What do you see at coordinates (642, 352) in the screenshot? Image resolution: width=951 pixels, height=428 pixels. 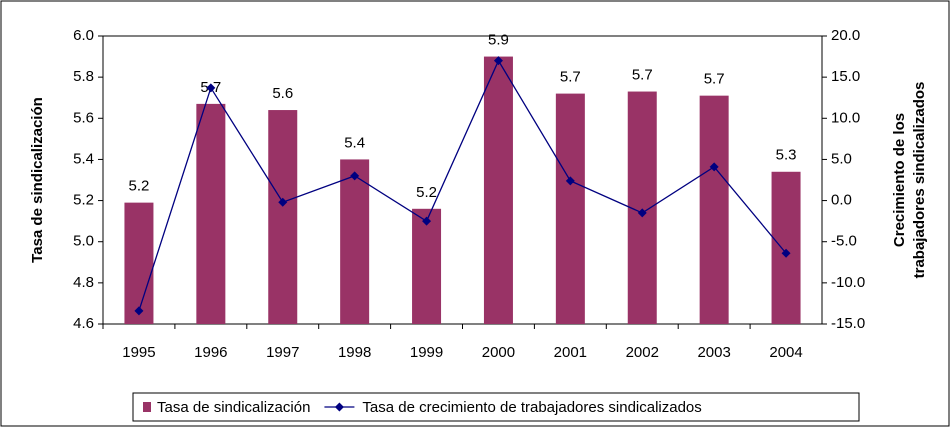 I see `x-tick-label: 2002` at bounding box center [642, 352].